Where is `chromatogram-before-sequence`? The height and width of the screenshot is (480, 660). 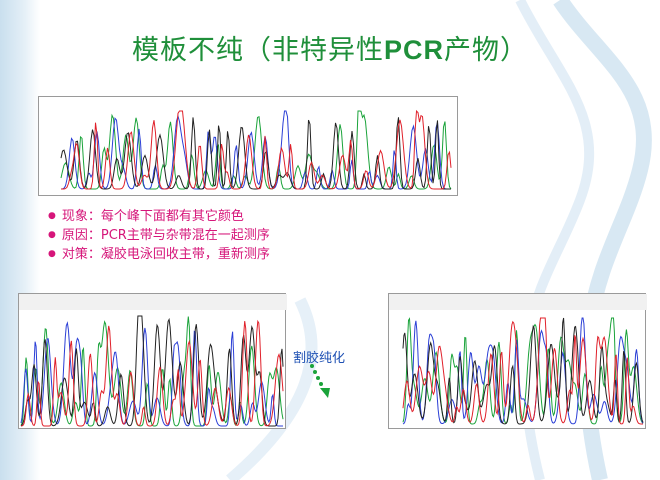 chromatogram-before-sequence is located at coordinates (152, 361).